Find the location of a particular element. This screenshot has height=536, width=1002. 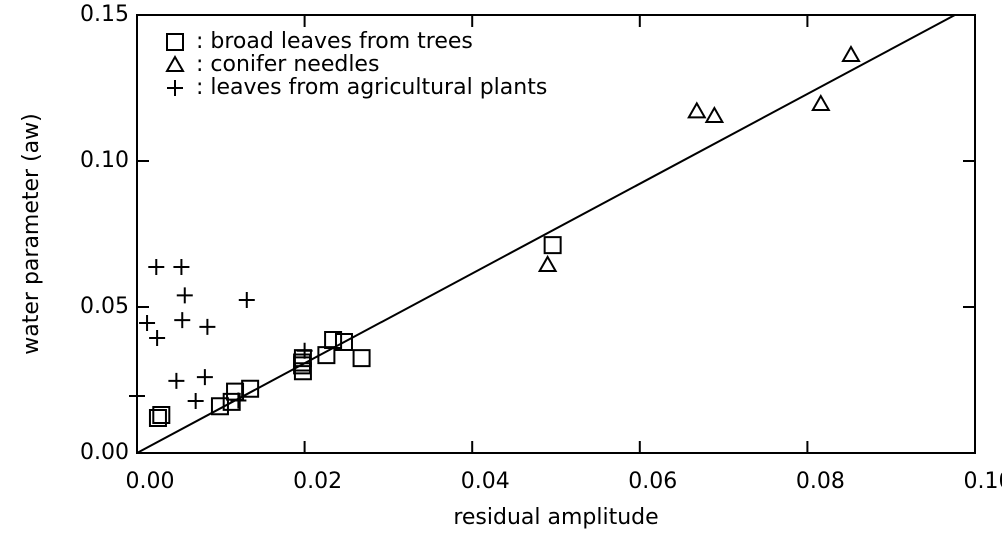

legend-label: : conifer needles is located at coordinates (287, 64).